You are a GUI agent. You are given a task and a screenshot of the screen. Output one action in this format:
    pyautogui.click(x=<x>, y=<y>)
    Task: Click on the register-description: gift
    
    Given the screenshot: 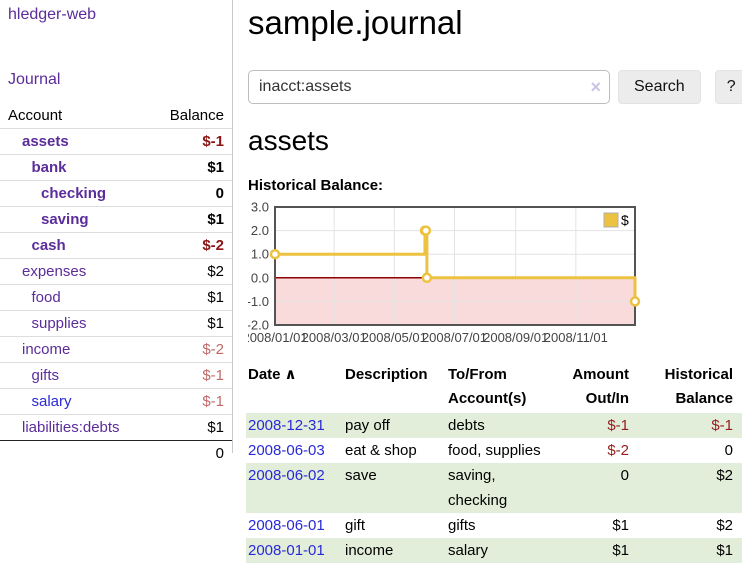 What is the action you would take?
    pyautogui.click(x=355, y=525)
    